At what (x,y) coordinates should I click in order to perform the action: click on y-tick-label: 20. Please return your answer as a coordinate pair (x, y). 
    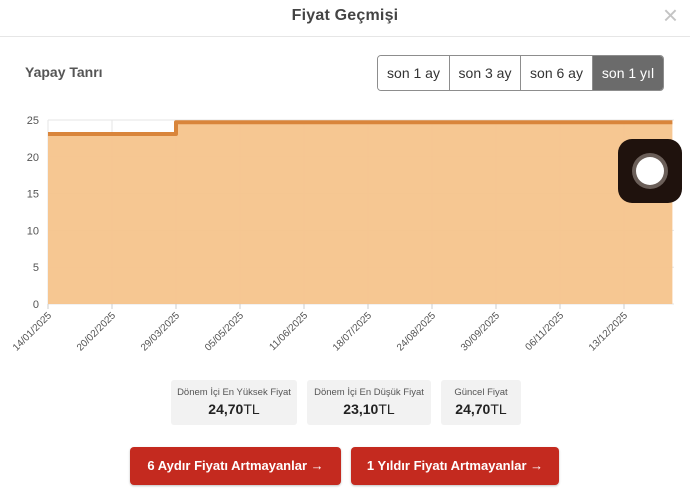
    Looking at the image, I should click on (33, 158).